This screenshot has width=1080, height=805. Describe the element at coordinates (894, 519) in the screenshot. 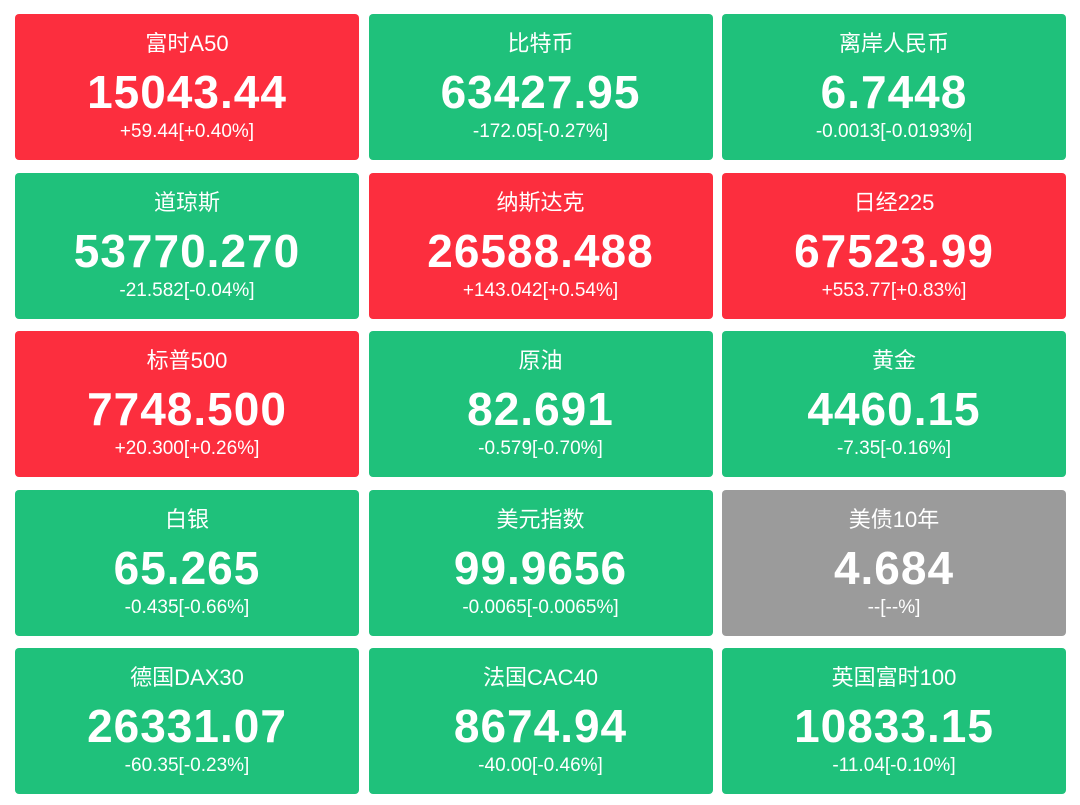

I see `quote-name: 美债10年` at that location.